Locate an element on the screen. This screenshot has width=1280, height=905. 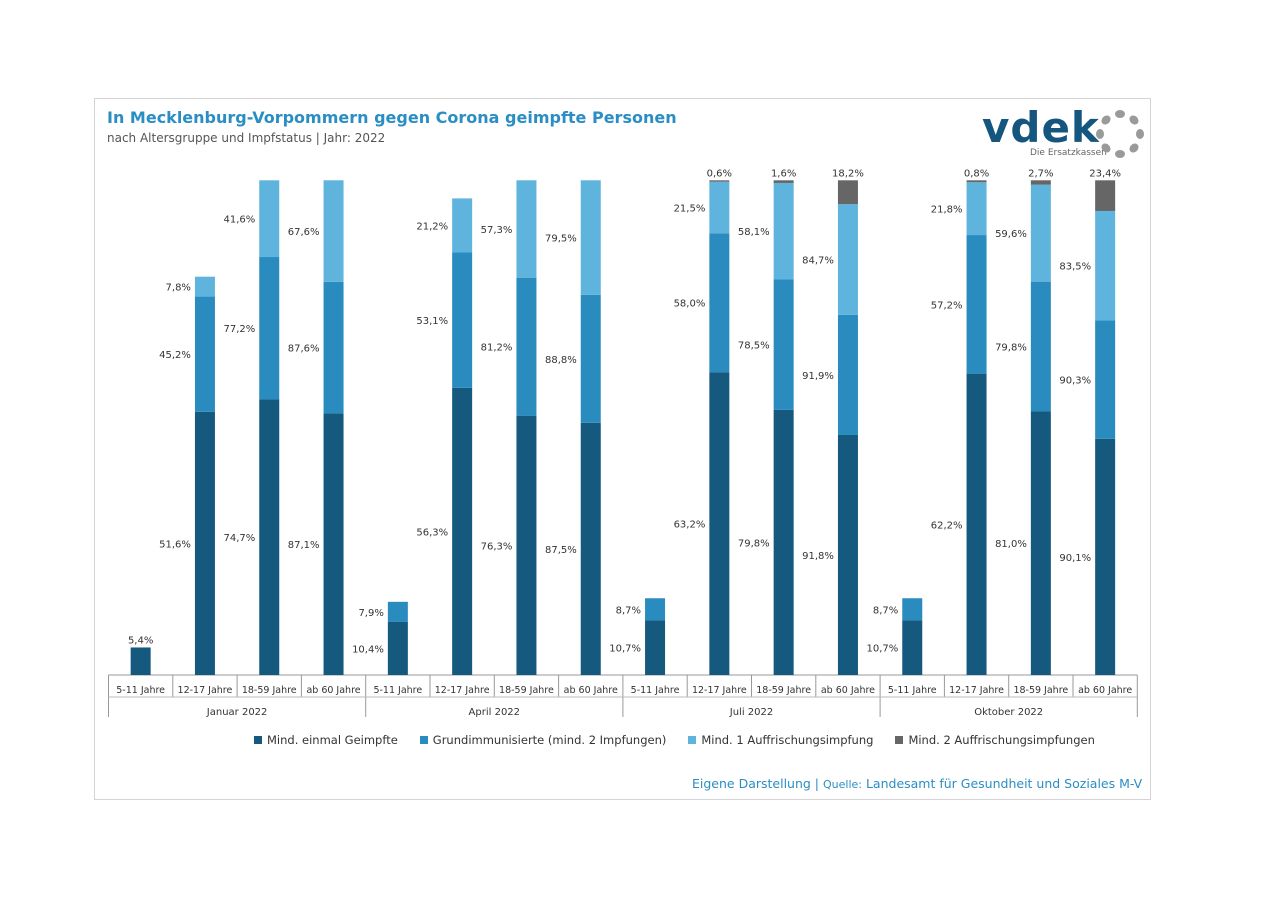
group-label: Juli 2022 is located at coordinates (751, 712).